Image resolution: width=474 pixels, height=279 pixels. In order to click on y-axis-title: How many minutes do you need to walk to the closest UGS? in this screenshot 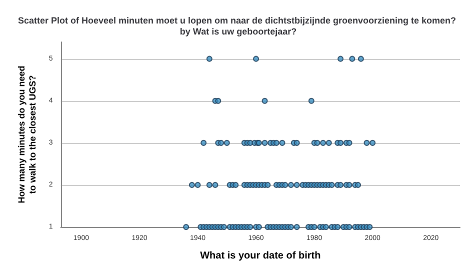, I will do `click(27, 135)`.